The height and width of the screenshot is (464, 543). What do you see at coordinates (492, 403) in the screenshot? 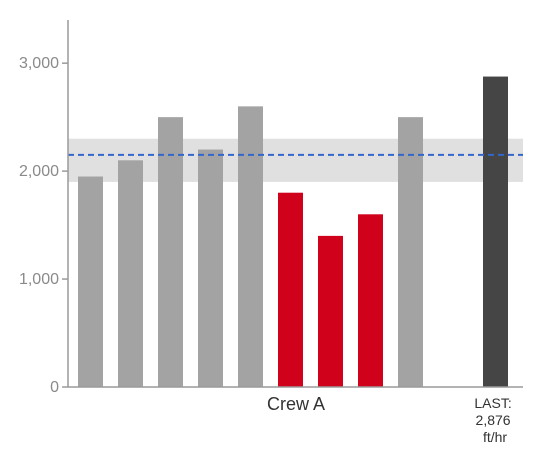
I see `last-label-line-1: LAST:` at bounding box center [492, 403].